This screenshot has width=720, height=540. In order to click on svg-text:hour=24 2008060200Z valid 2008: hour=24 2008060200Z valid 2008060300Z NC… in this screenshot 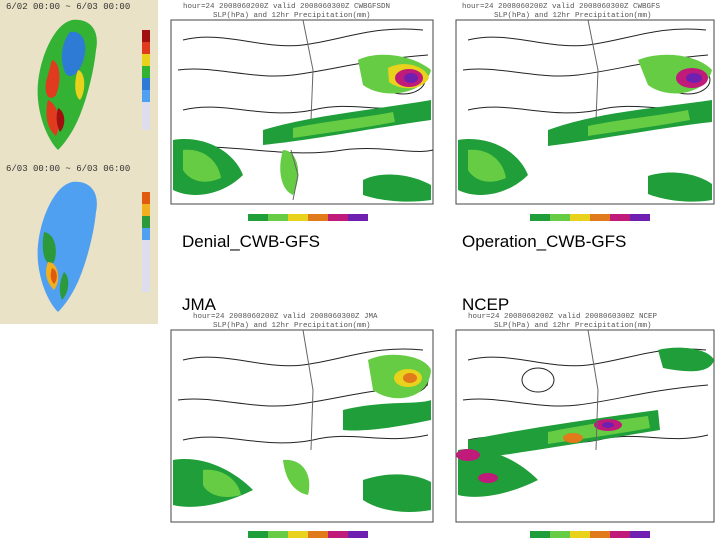, I will do `click(563, 317)`.